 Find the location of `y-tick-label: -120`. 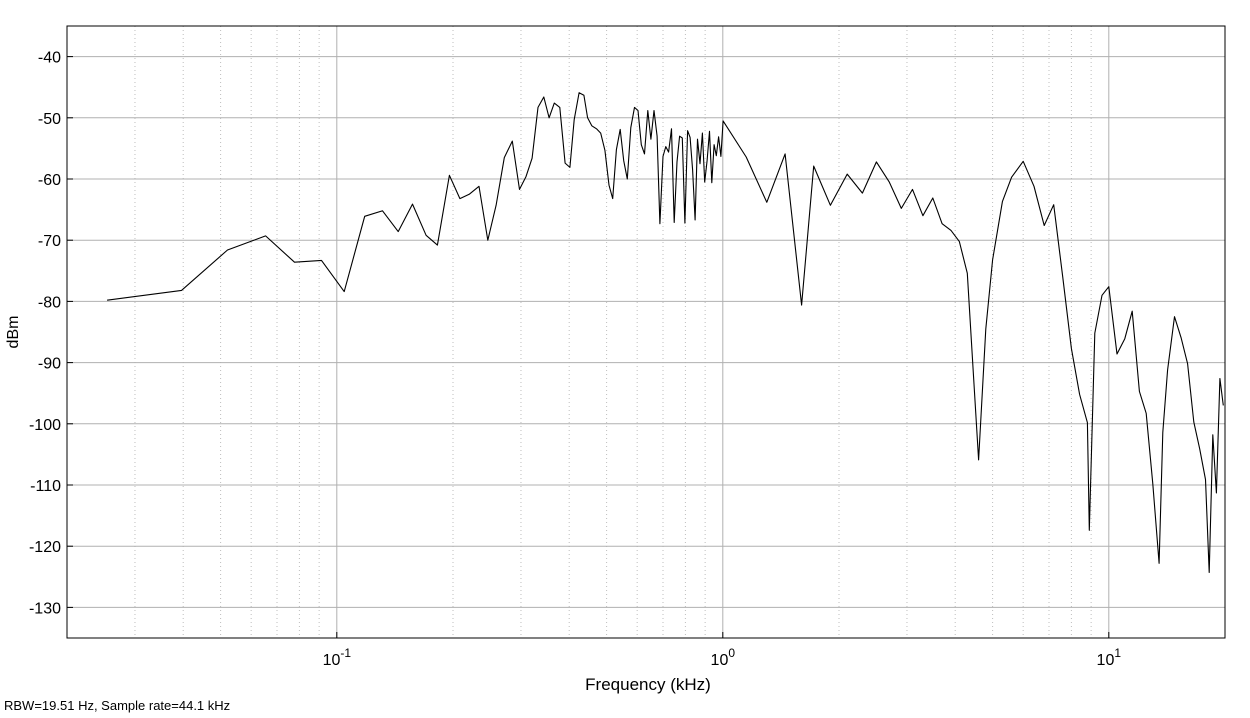

y-tick-label: -120 is located at coordinates (45, 547).